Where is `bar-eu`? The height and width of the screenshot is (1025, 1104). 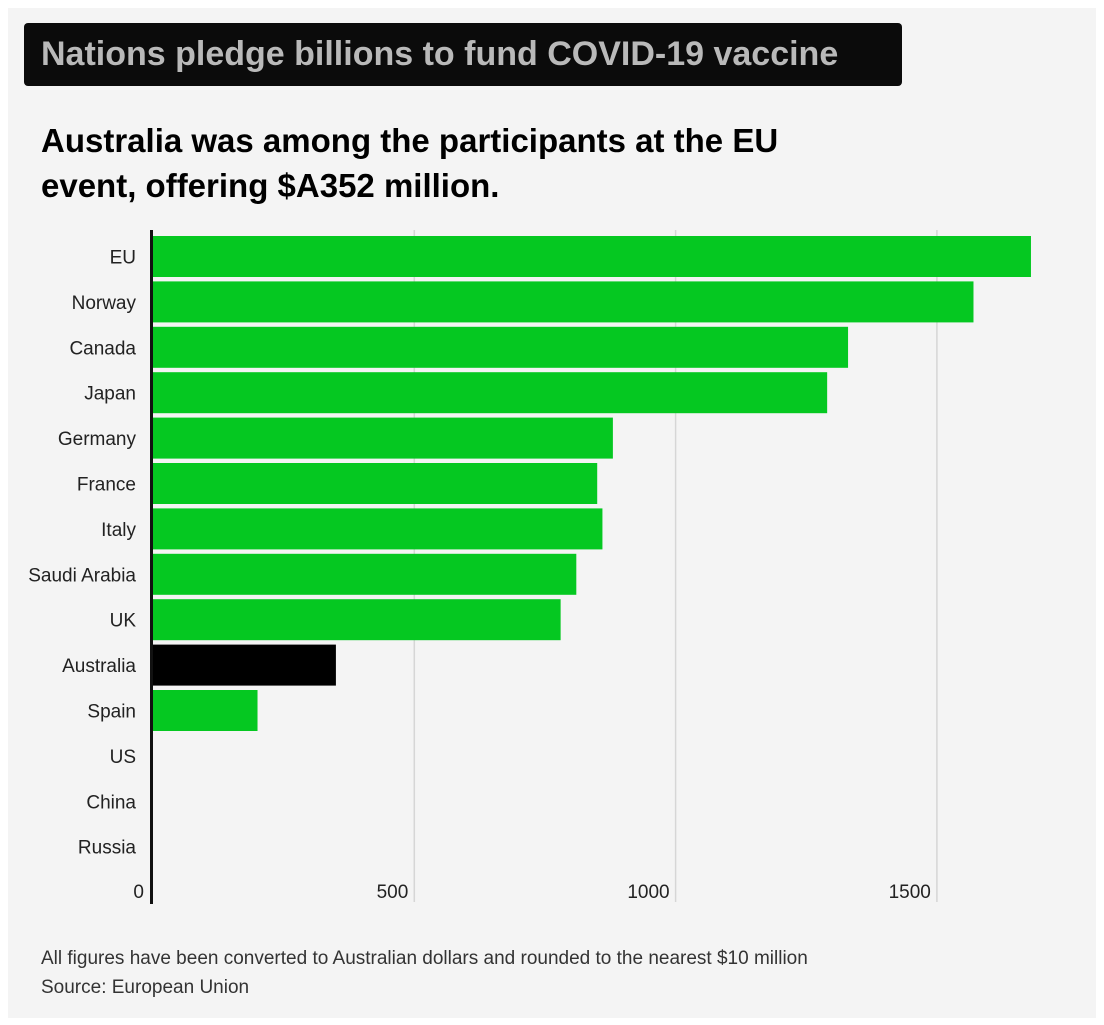
bar-eu is located at coordinates (592, 256).